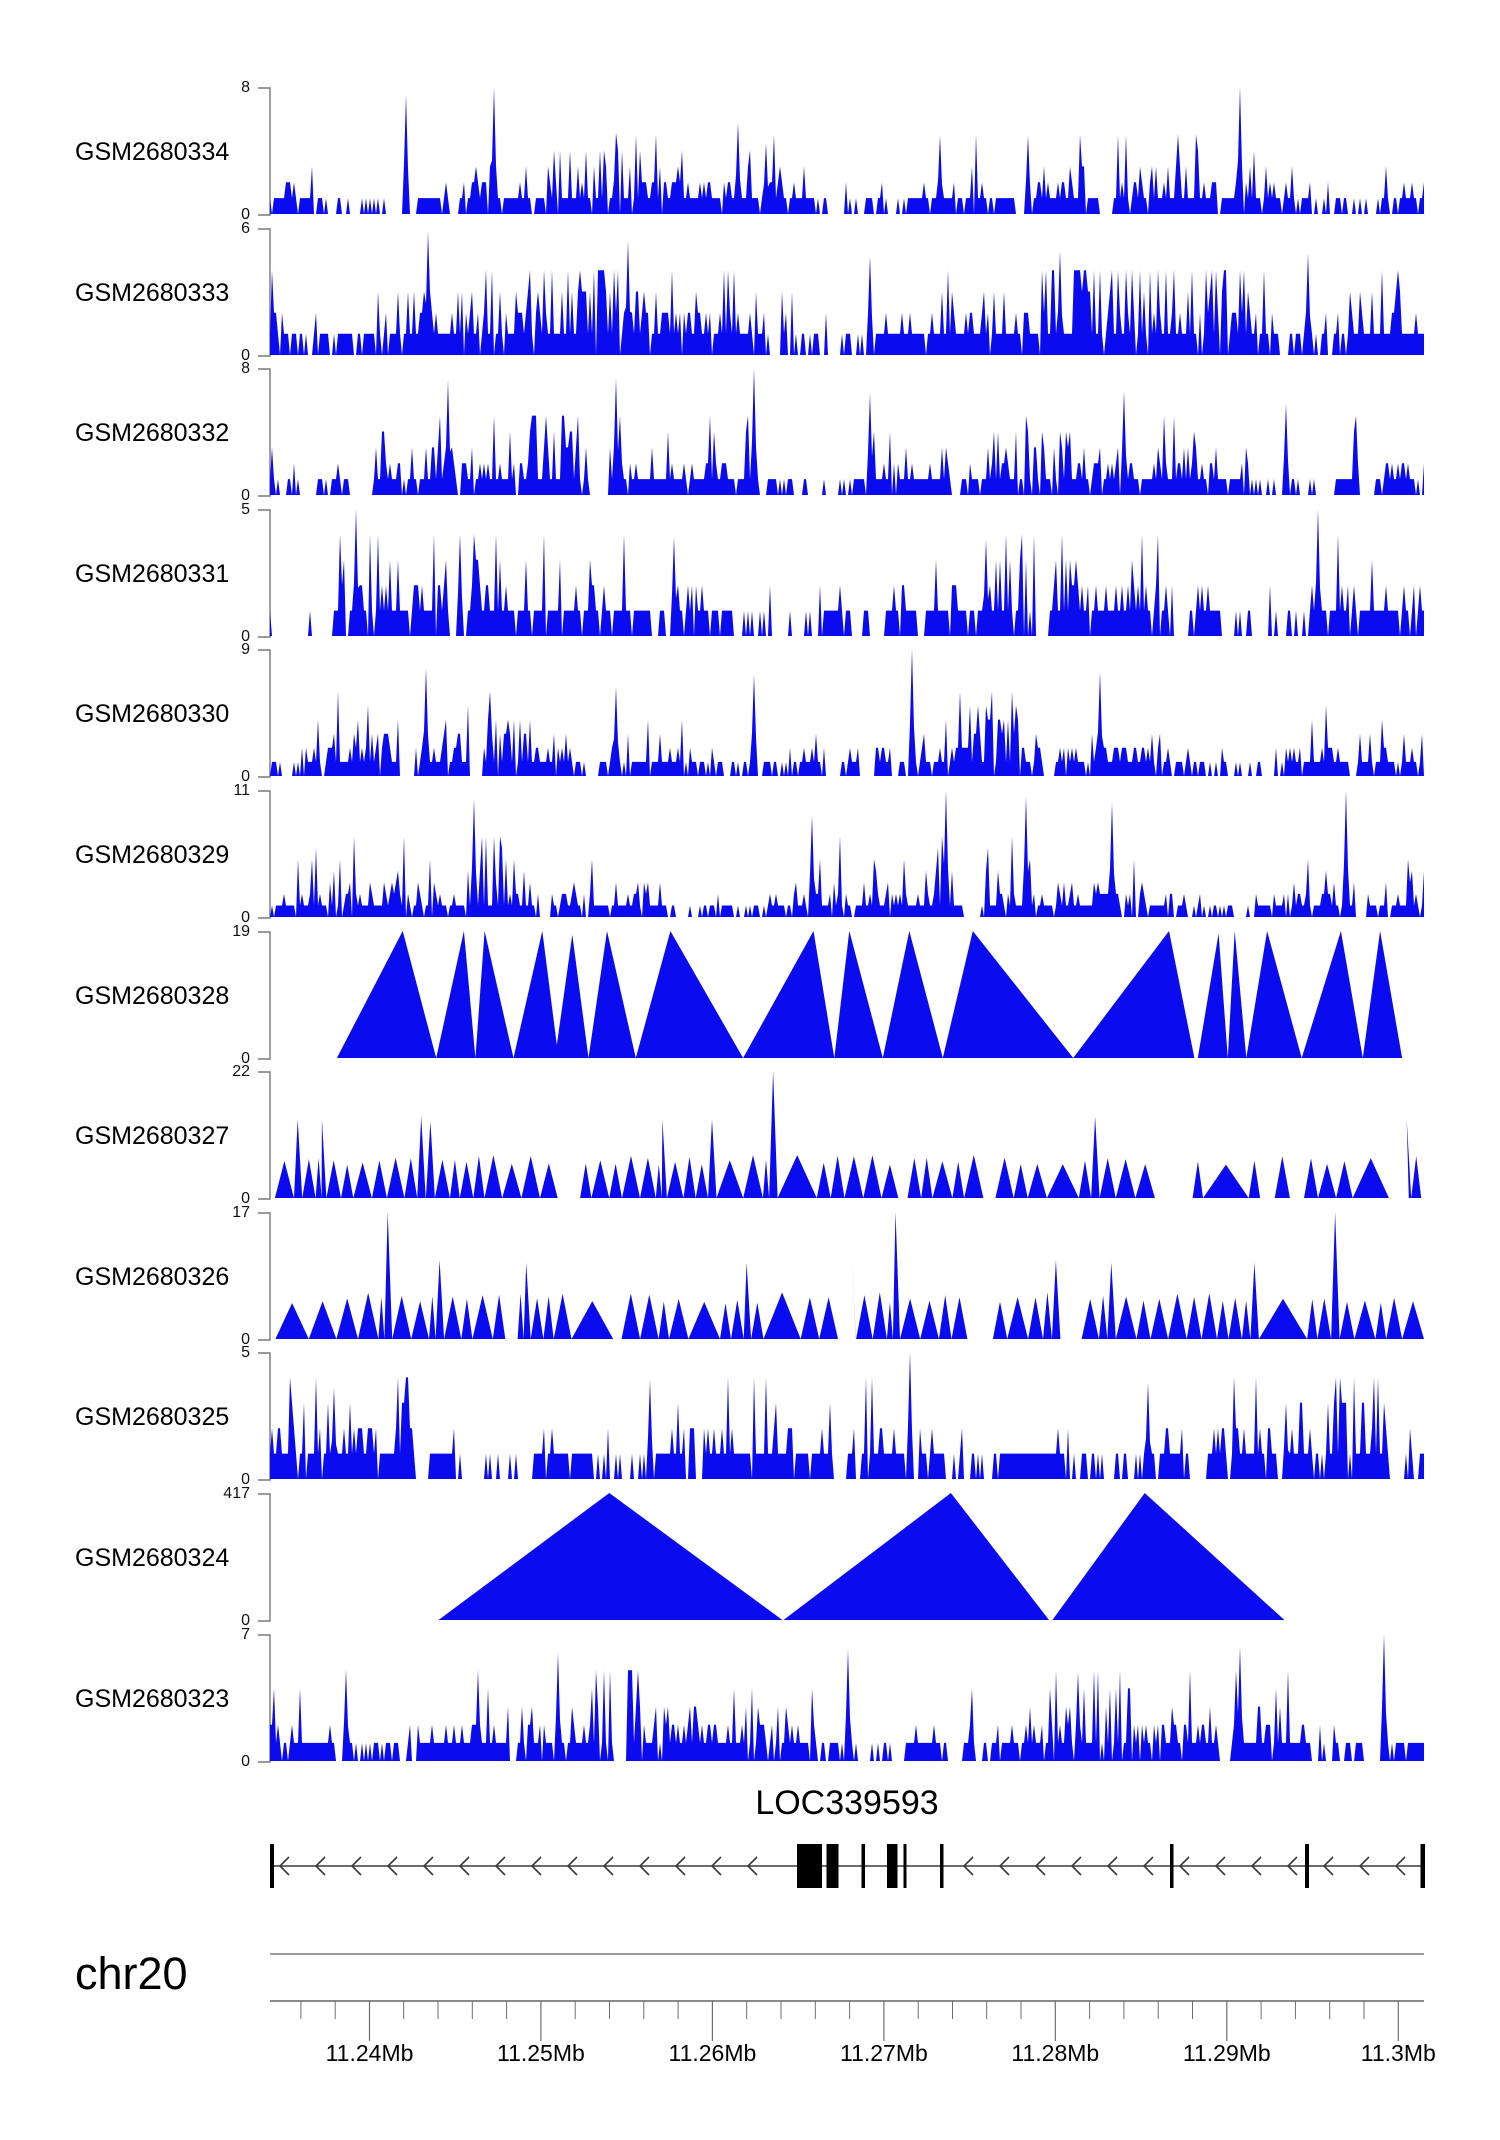 The width and height of the screenshot is (1500, 2140). Describe the element at coordinates (152, 1276) in the screenshot. I see `track-label: GSM2680326` at that location.